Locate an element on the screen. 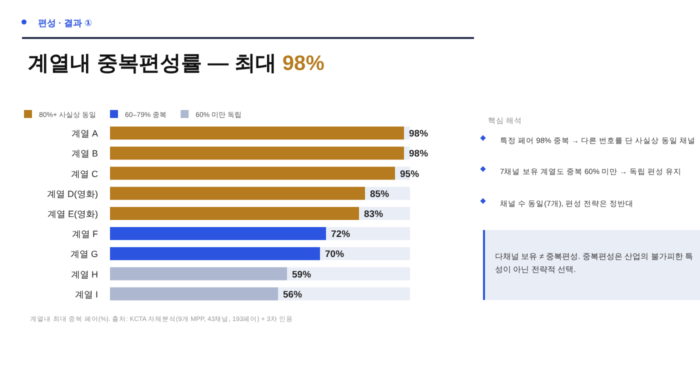 This screenshot has height=369, width=700. data-label: 72% is located at coordinates (341, 234).